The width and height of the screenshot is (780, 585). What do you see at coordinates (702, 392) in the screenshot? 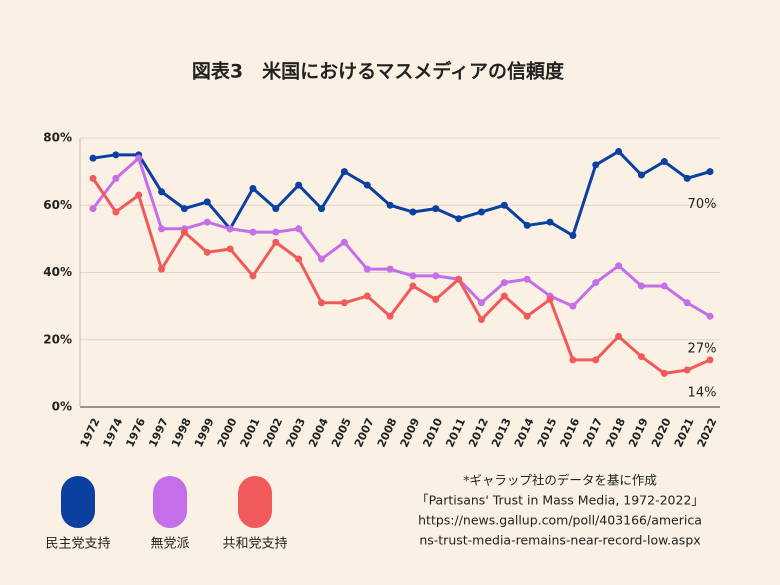
I see `value-label: 14%` at bounding box center [702, 392].